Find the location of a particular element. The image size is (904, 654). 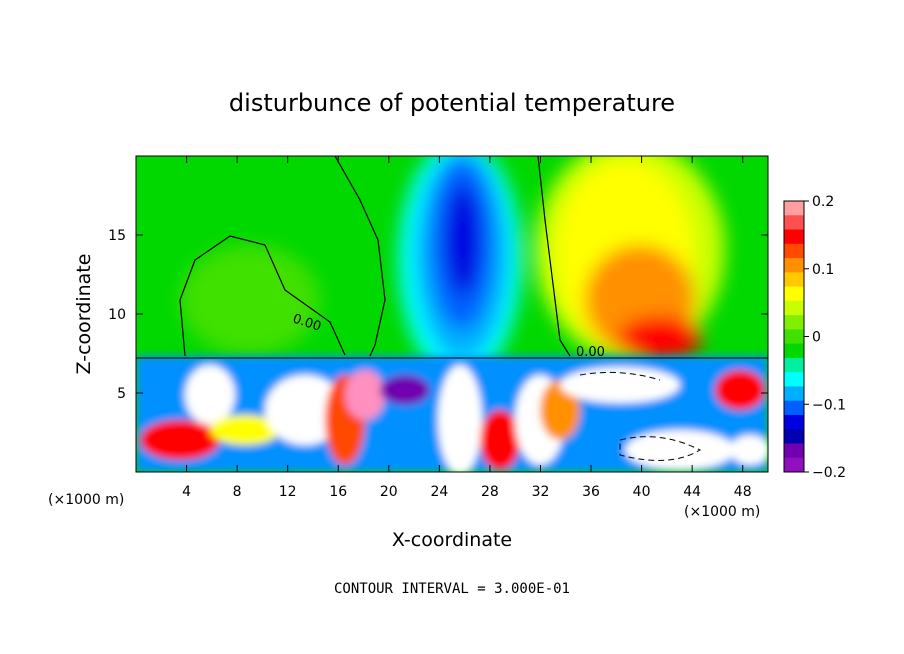

y-unit-label: (×1000 m) is located at coordinates (86, 500).